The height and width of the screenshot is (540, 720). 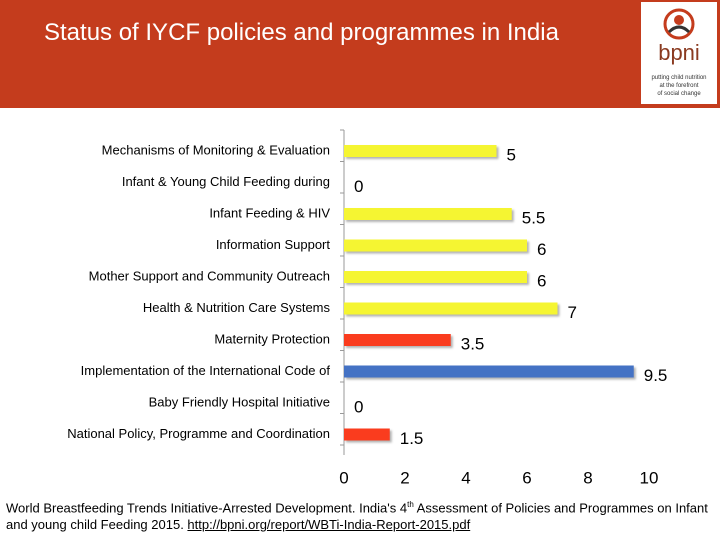 I want to click on logo-tagline: putting child nutrition, so click(x=678, y=78).